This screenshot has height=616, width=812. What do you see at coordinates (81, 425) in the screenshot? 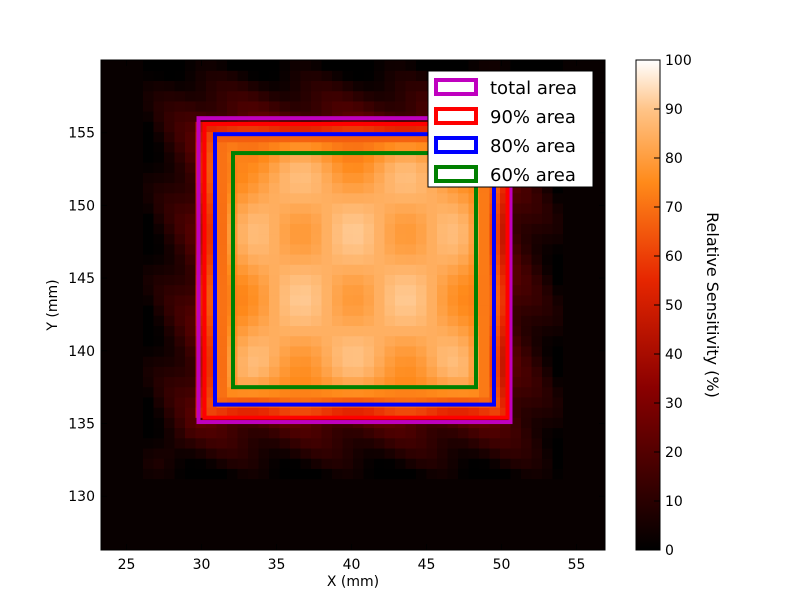
I see `y-tick-label: 135` at bounding box center [81, 425].